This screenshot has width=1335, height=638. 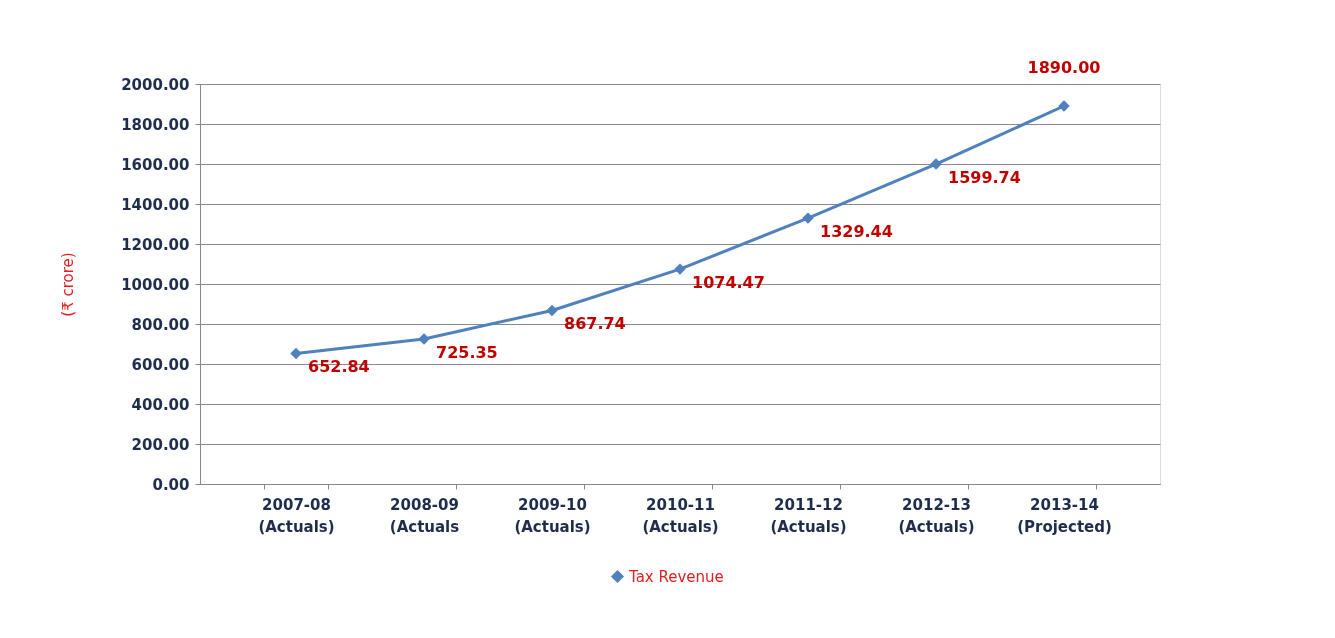 I want to click on y-tick-label: 2000.00, so click(x=155, y=84).